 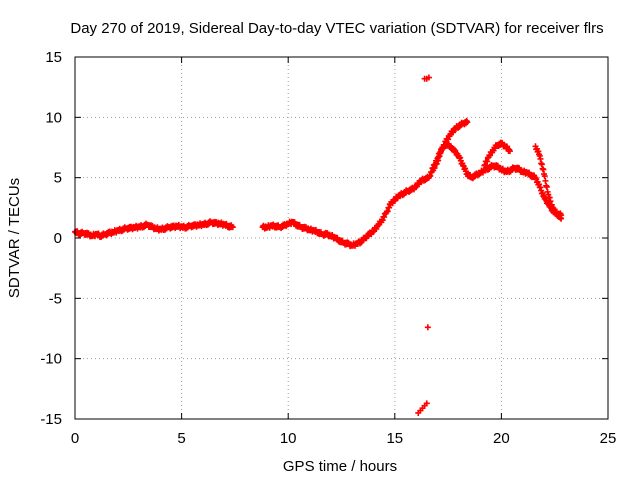 I want to click on x-tick-label: 20, so click(x=501, y=438).